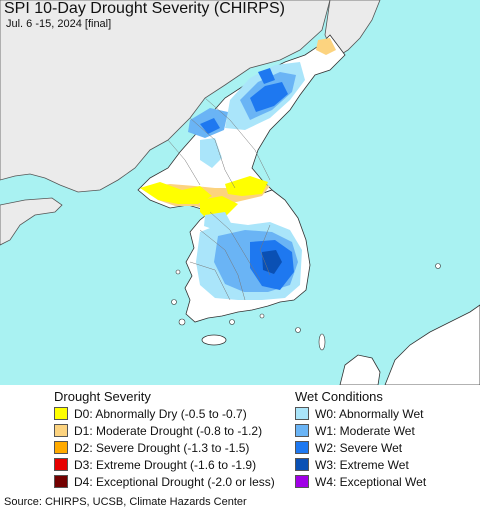 The height and width of the screenshot is (510, 480). Describe the element at coordinates (158, 431) in the screenshot. I see `legend-item-d1: D1: Moderate Drought (-0.8 to -1.2)` at that location.